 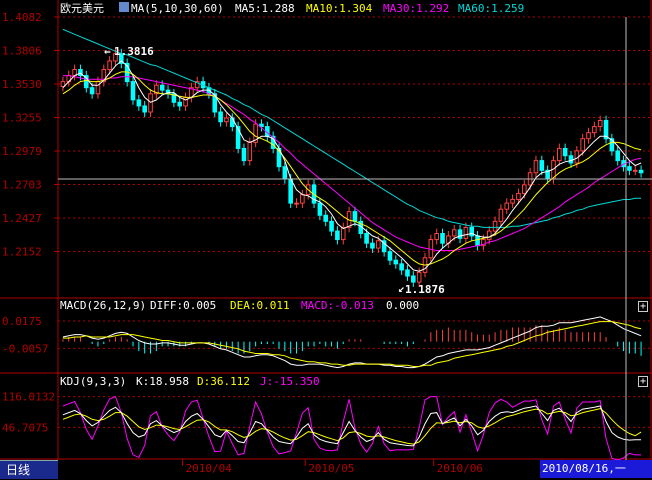 I want to click on y-tick-label: 1.4082, so click(x=22, y=17).